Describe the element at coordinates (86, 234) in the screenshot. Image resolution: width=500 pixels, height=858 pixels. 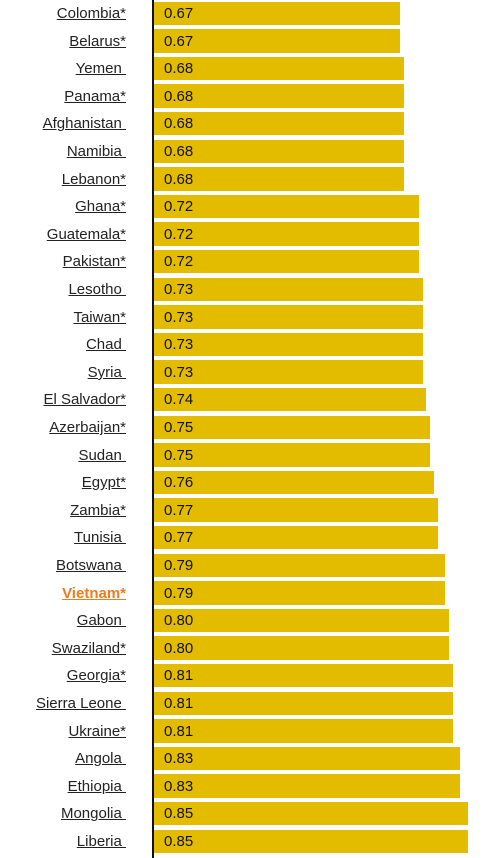
I see `country-link: Guatemala*` at that location.